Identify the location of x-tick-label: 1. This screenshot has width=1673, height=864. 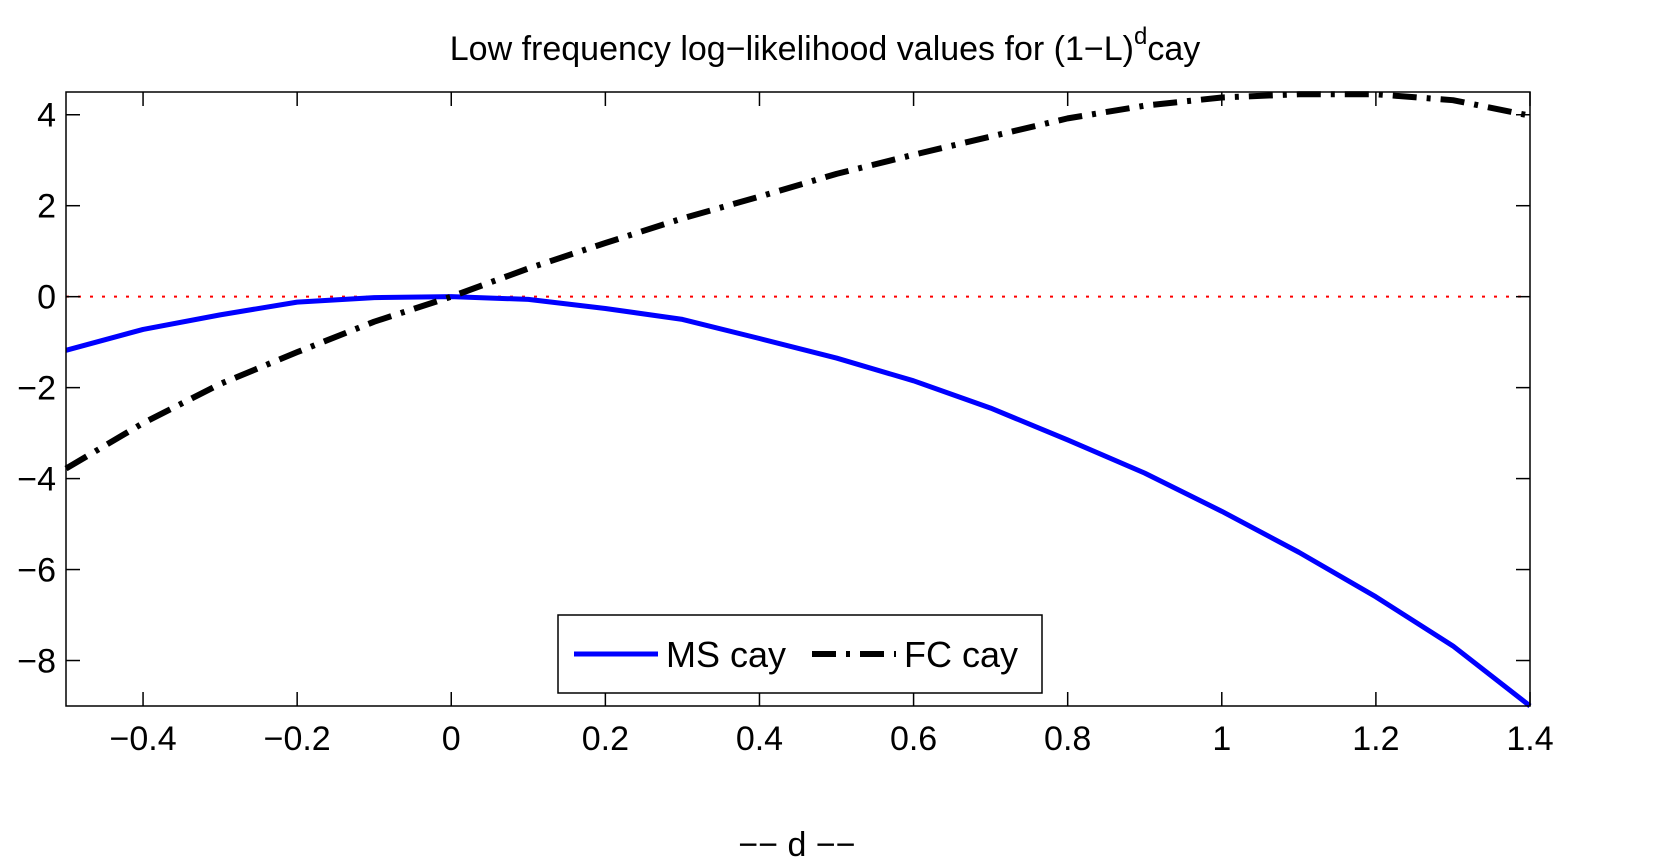
(1221, 739).